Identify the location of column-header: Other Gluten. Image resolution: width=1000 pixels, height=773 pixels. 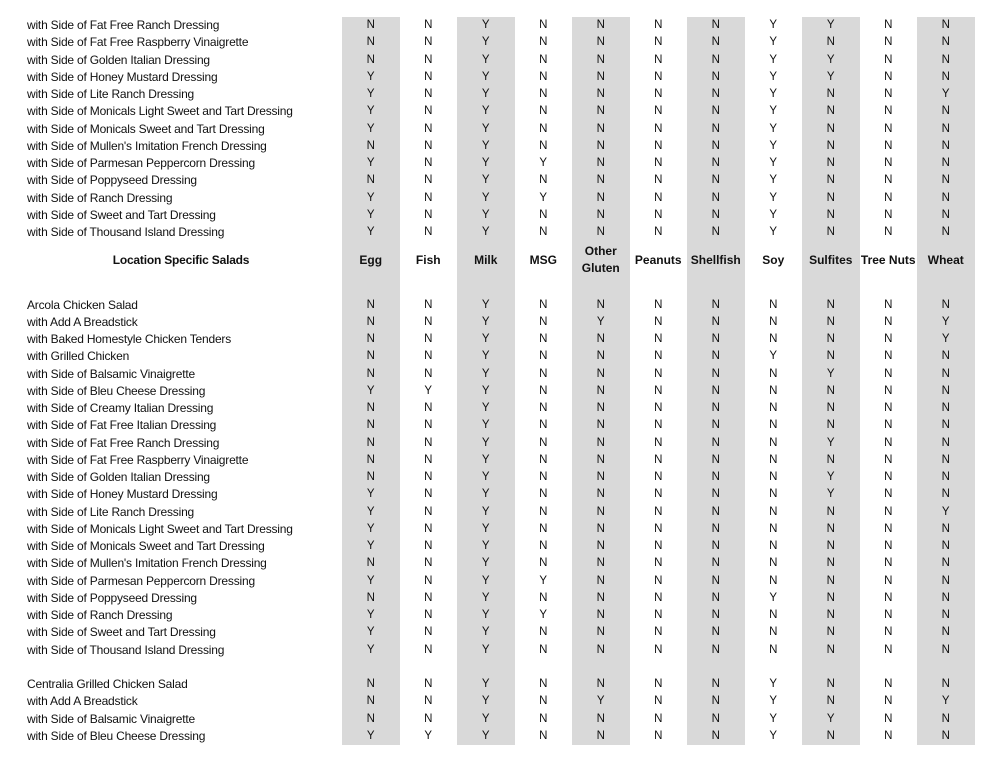
(601, 260).